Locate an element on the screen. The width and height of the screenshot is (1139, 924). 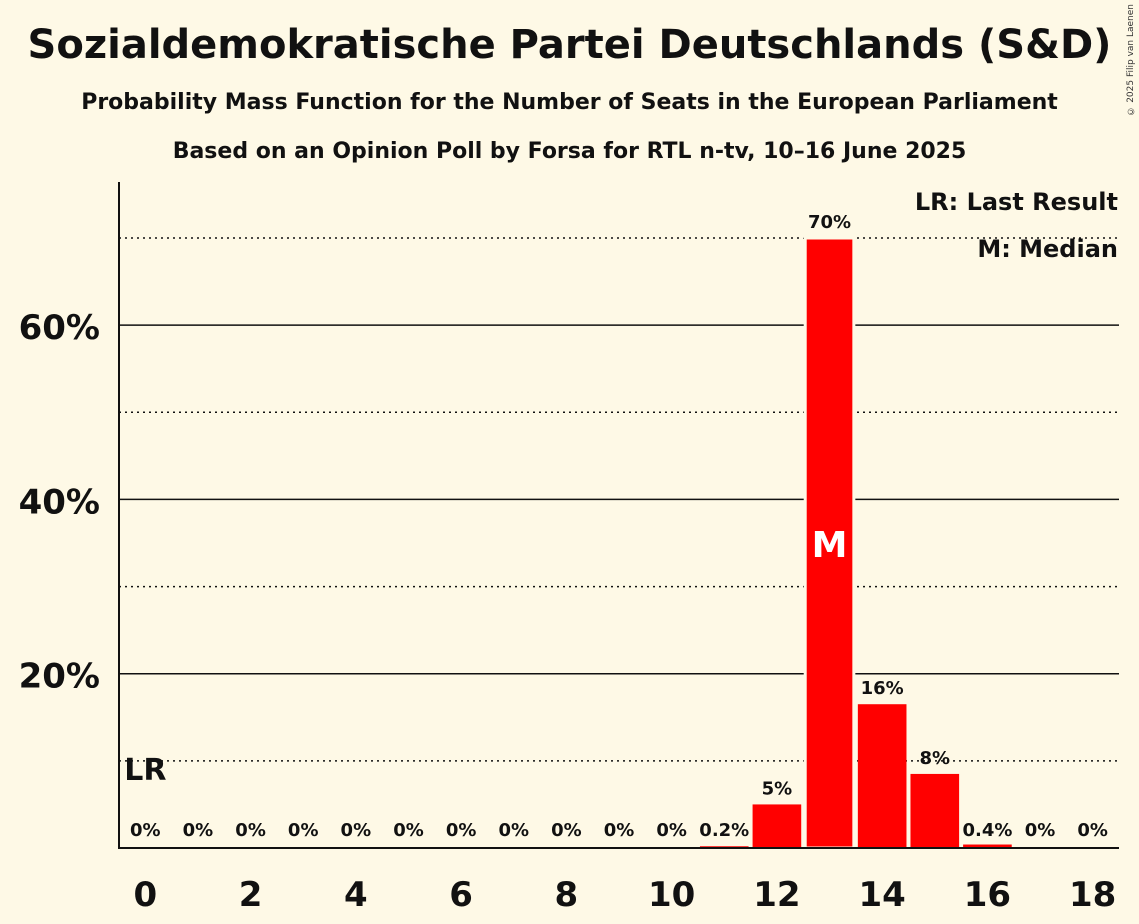
median-marker: M is located at coordinates (830, 545).